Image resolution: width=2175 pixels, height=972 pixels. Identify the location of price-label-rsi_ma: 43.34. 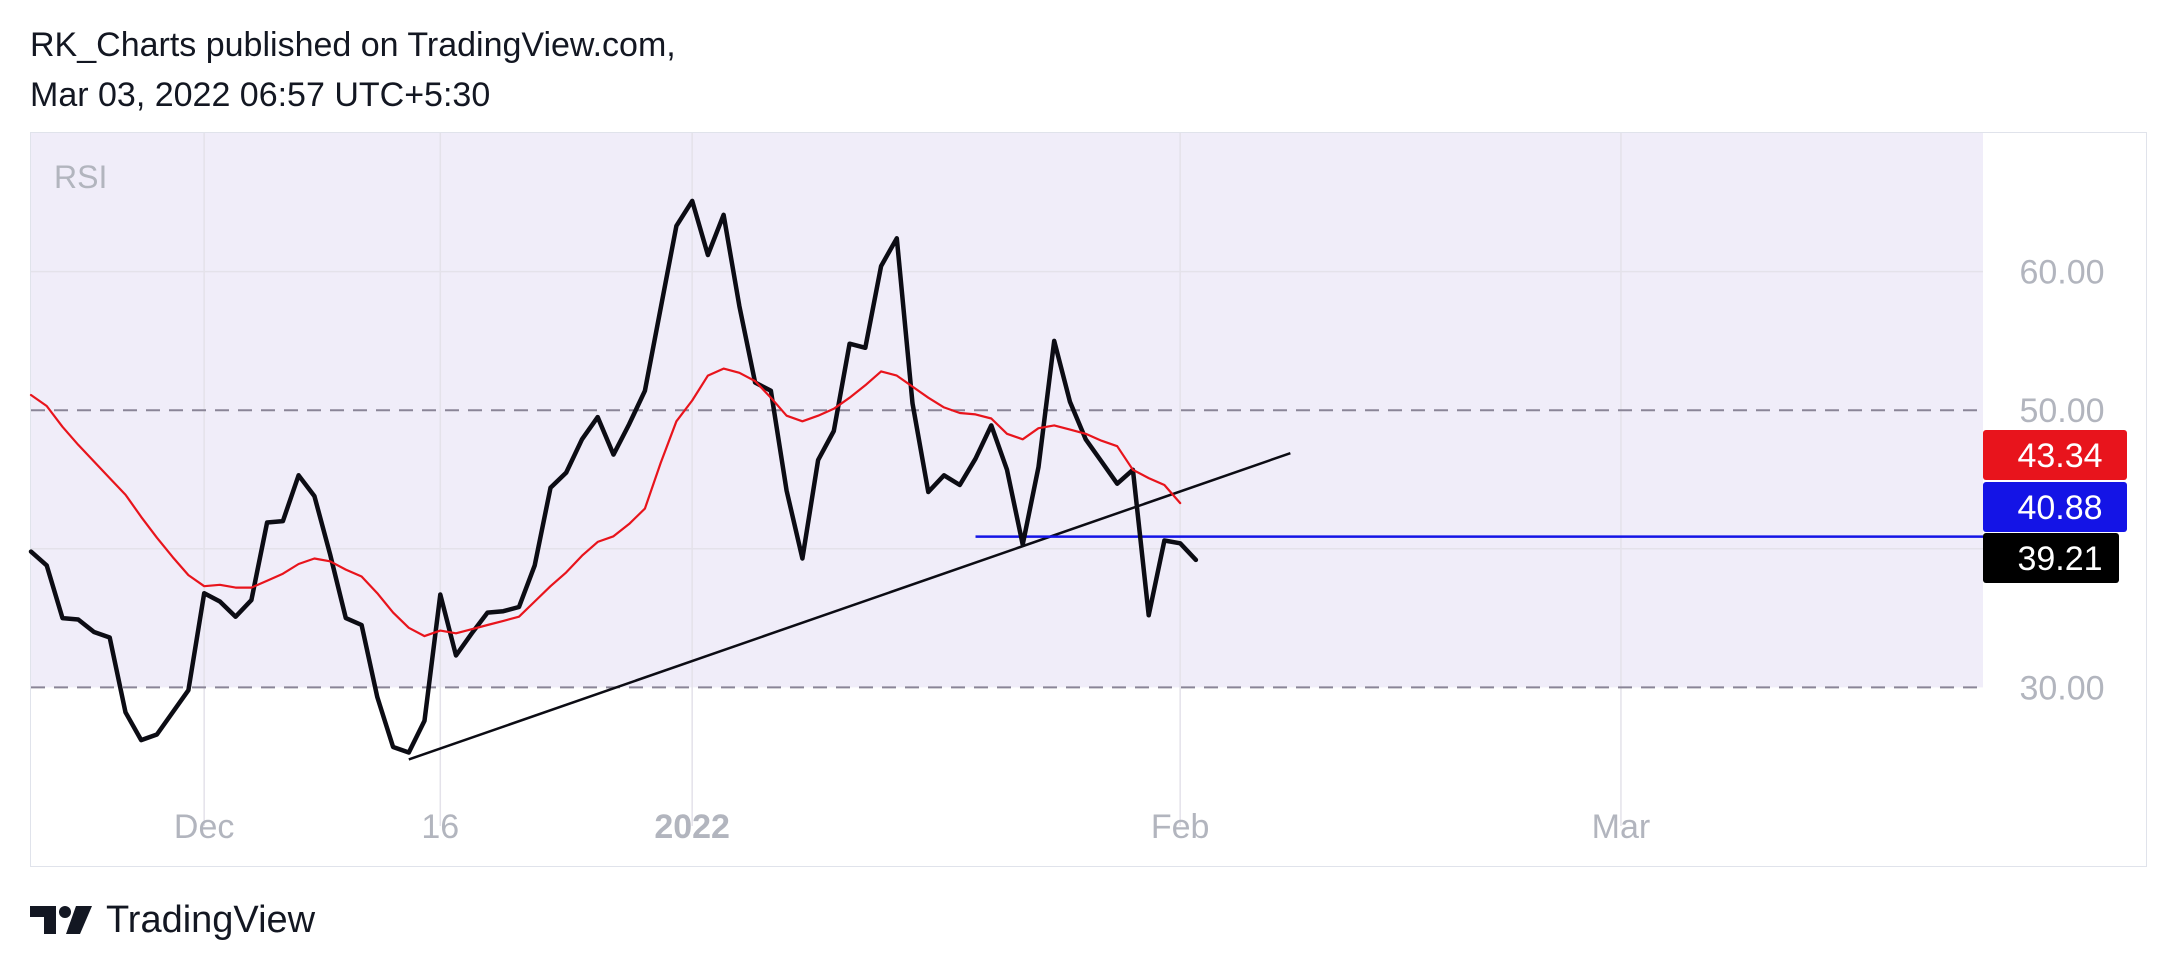
(2059, 456).